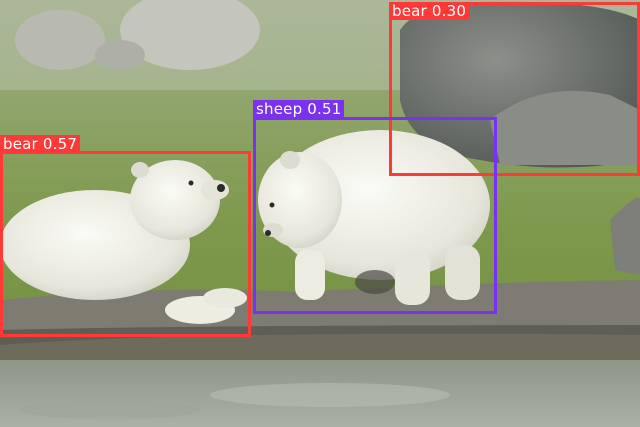 The width and height of the screenshot is (640, 427). Describe the element at coordinates (429, 11) in the screenshot. I see `detection-label-bear-right: bear 0.30` at that location.